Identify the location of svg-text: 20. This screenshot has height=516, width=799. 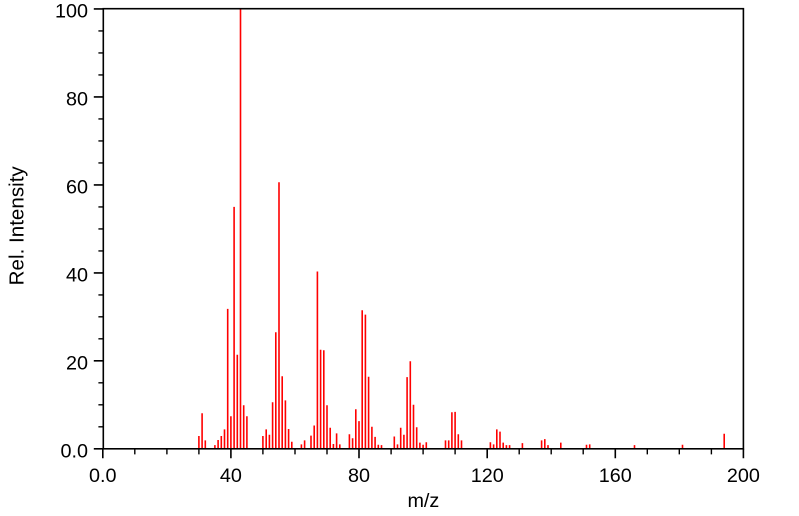
(77, 363).